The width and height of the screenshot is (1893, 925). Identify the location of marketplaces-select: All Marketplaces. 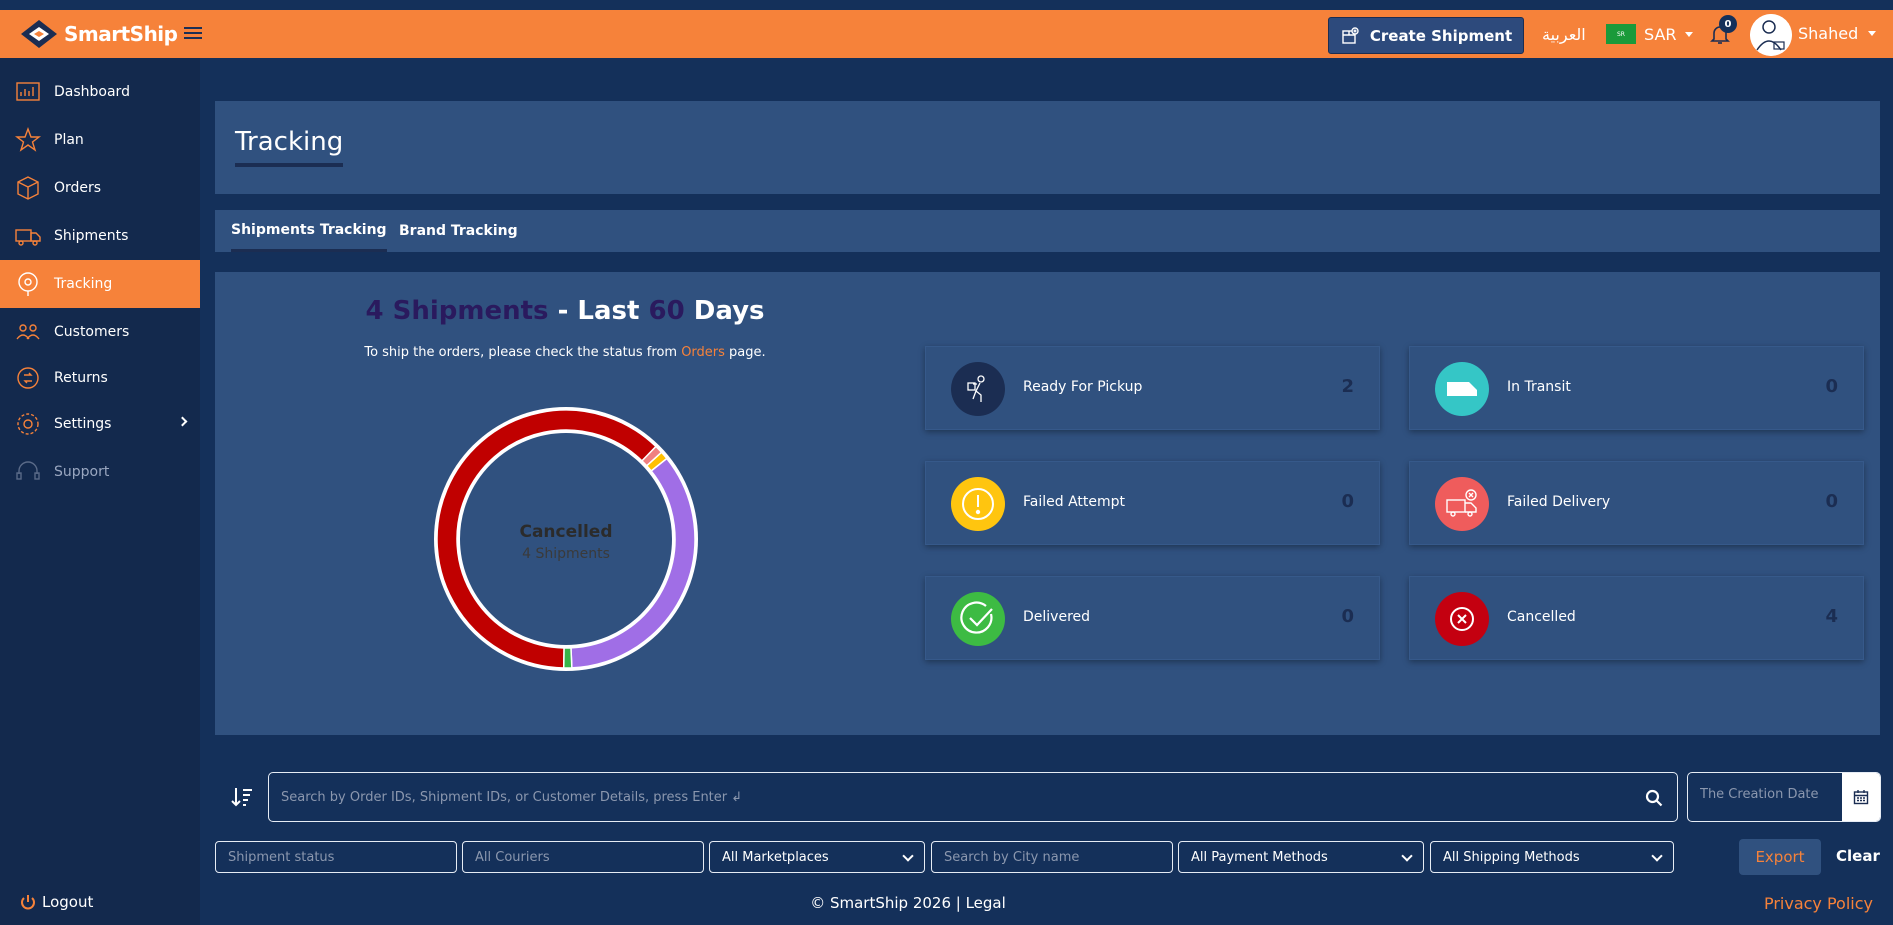
(817, 857).